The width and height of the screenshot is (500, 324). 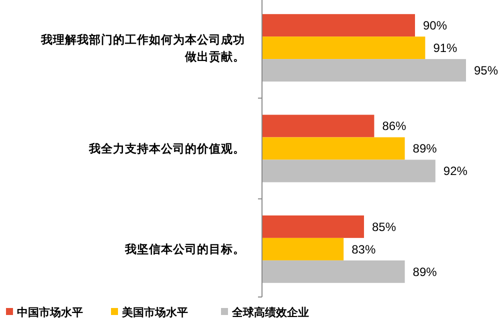 I want to click on data-label: 85%, so click(x=384, y=227).